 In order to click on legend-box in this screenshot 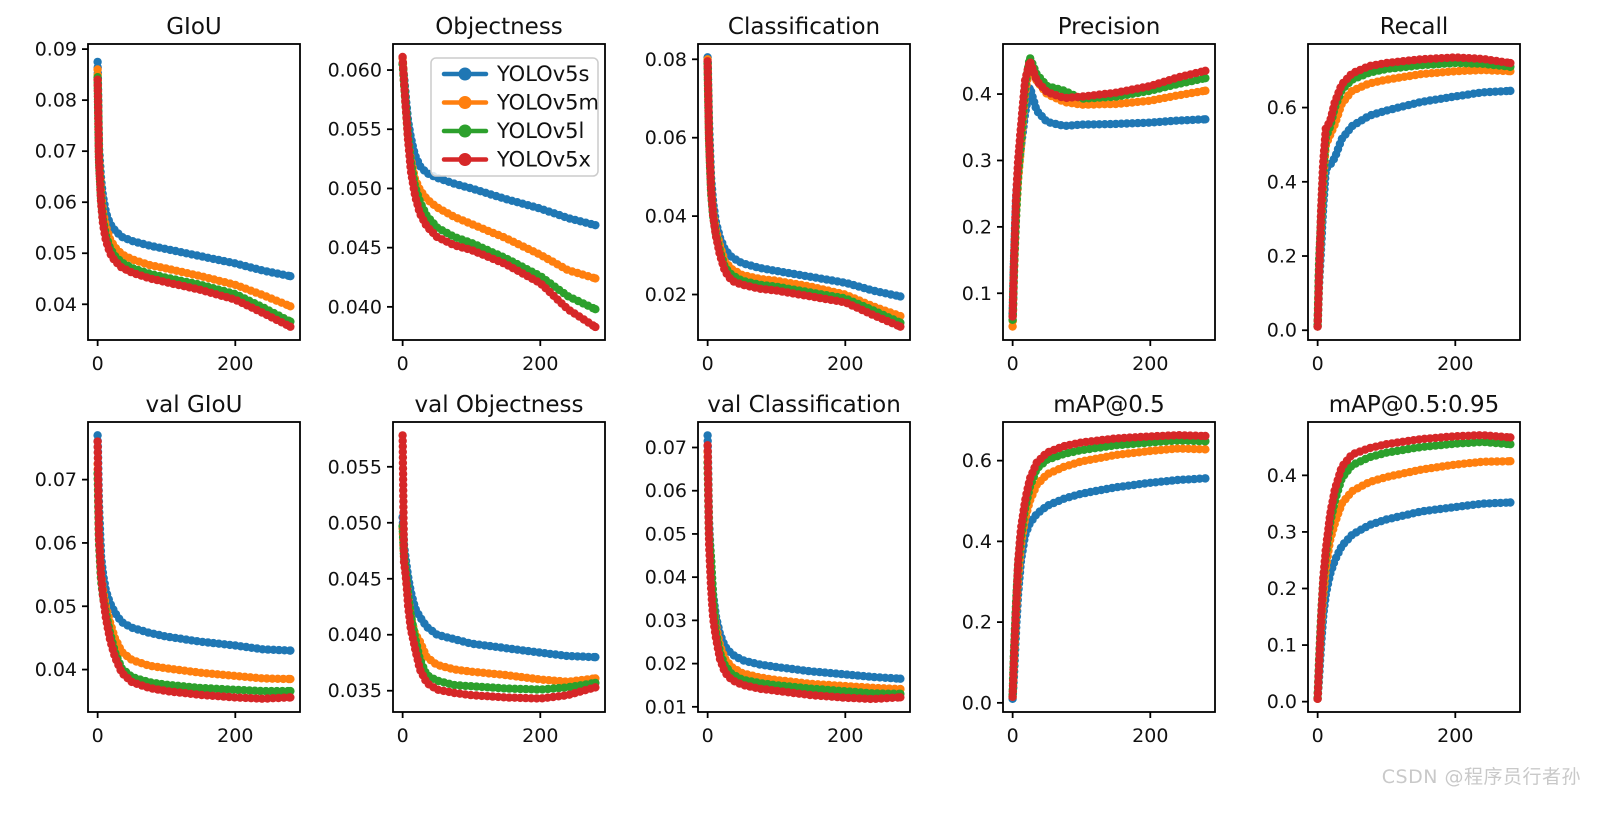, I will do `click(514, 117)`.